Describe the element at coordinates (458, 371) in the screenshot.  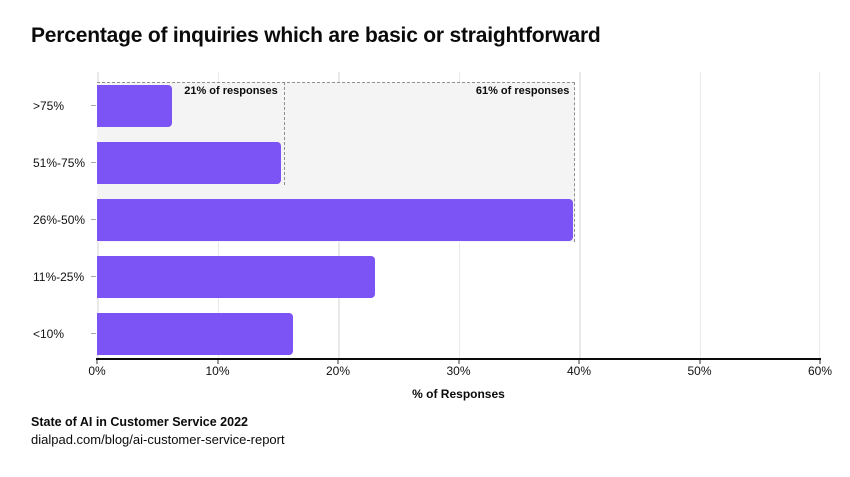
I see `x-tick-label: 30%` at that location.